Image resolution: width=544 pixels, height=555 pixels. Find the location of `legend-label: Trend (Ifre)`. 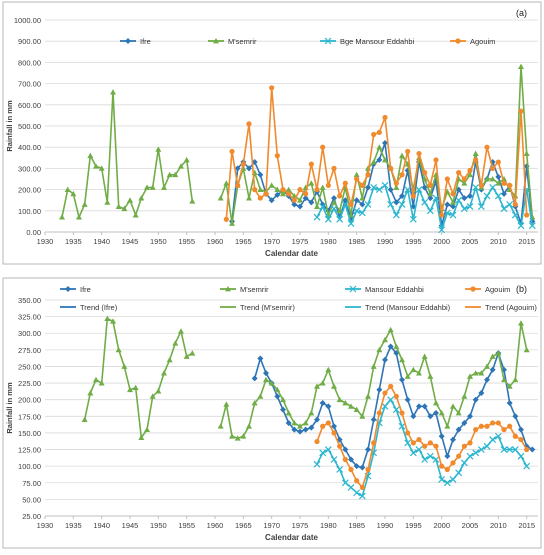

legend-label: Trend (Ifre) is located at coordinates (99, 307).